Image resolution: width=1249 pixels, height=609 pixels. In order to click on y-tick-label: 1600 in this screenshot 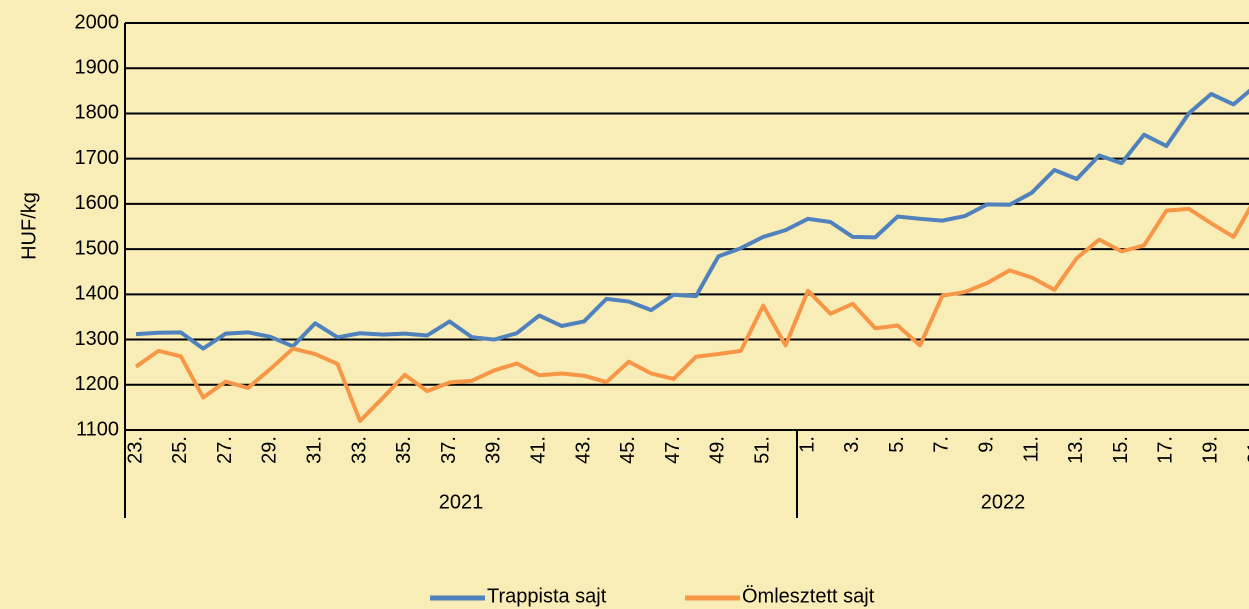, I will do `click(97, 203)`.